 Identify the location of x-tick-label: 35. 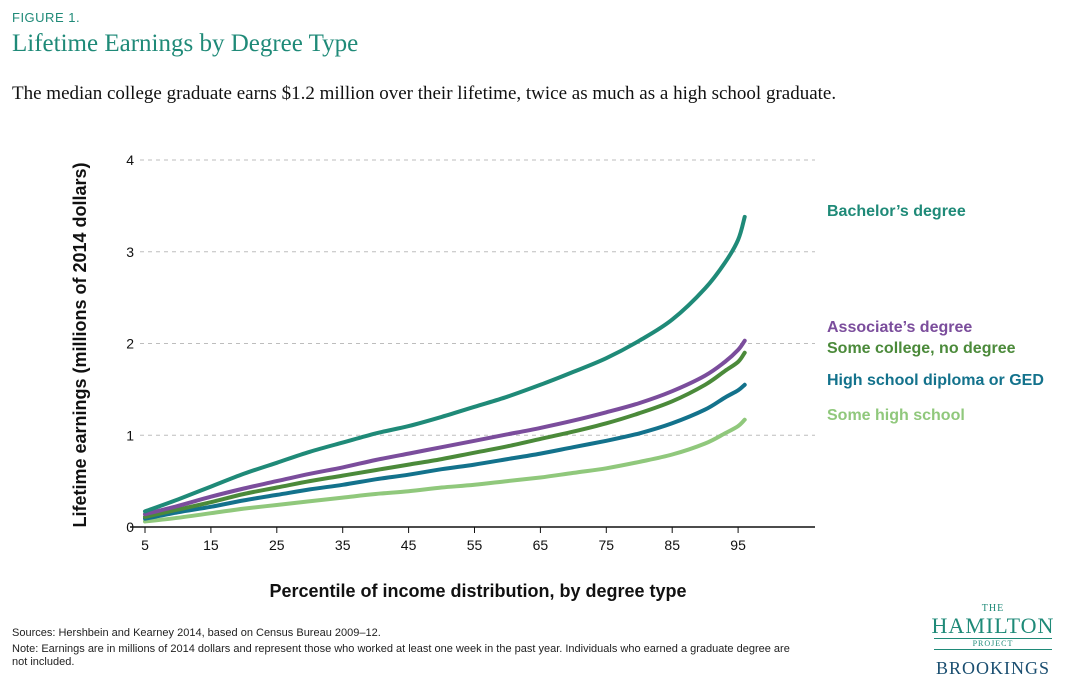
(343, 545).